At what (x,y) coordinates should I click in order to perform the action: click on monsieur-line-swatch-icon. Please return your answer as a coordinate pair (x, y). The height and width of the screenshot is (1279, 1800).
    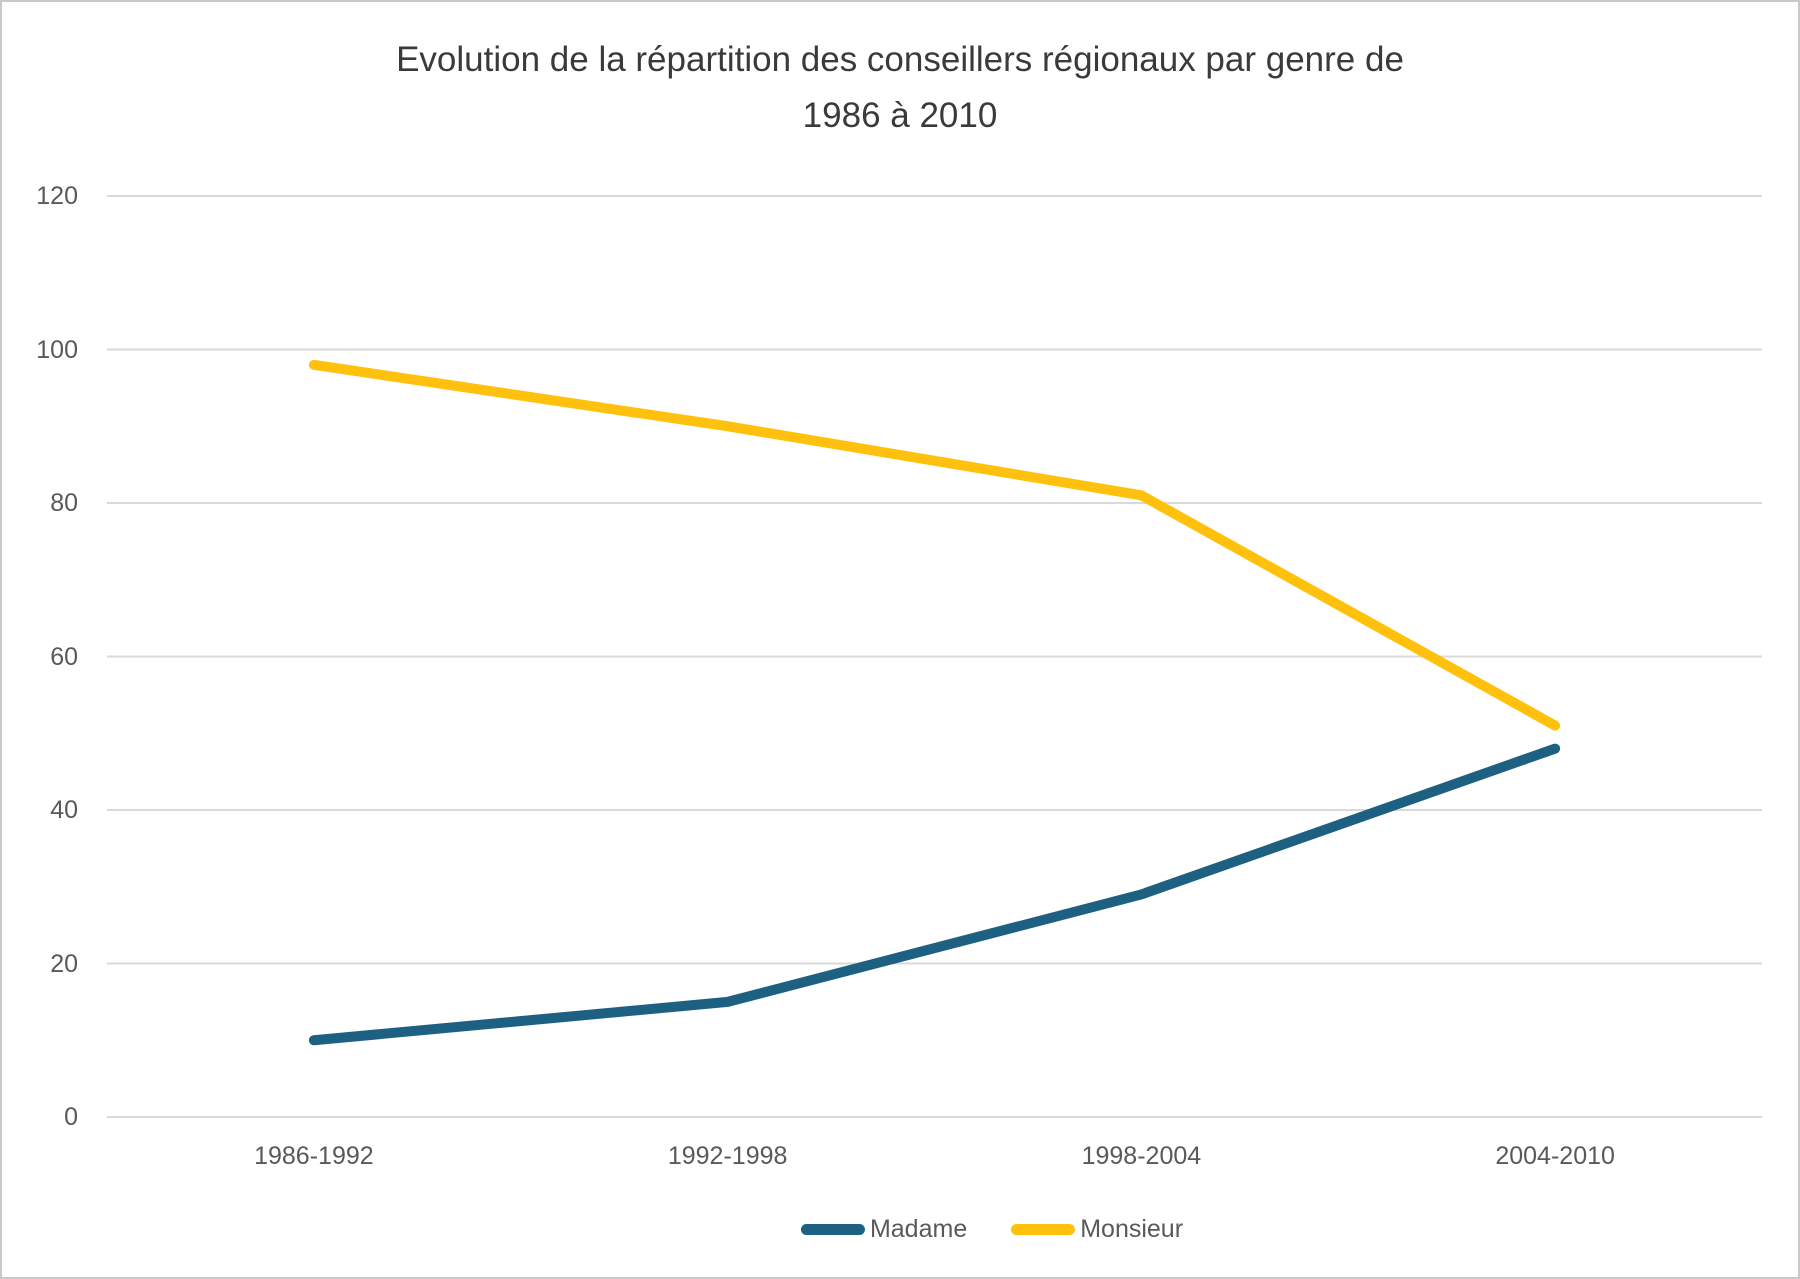
    Looking at the image, I should click on (1043, 1229).